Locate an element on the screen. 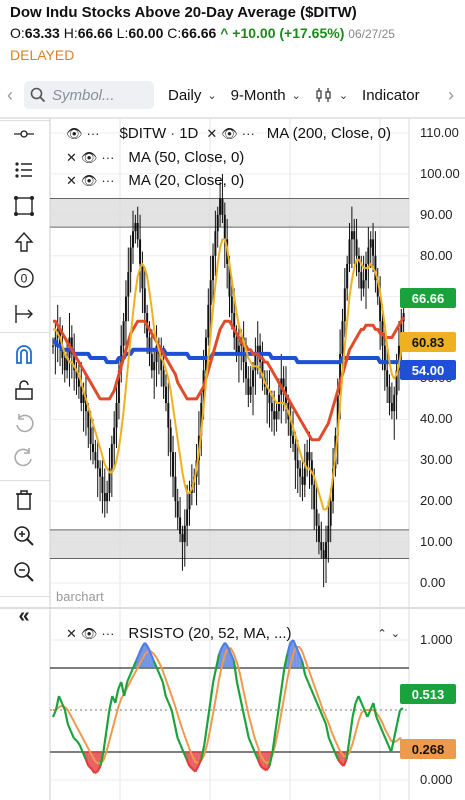 The image size is (465, 800). magnet-icon is located at coordinates (24, 354).